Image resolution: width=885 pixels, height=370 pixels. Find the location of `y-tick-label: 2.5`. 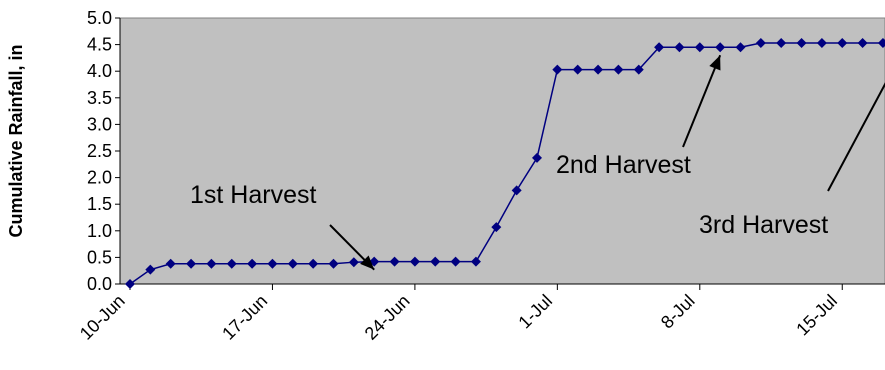

y-tick-label: 2.5 is located at coordinates (99, 151).